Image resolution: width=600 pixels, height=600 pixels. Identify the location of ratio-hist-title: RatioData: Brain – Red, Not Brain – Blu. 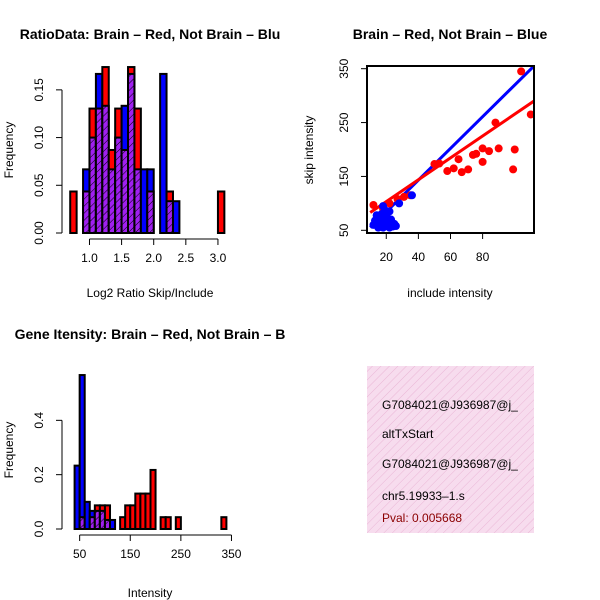
(150, 34).